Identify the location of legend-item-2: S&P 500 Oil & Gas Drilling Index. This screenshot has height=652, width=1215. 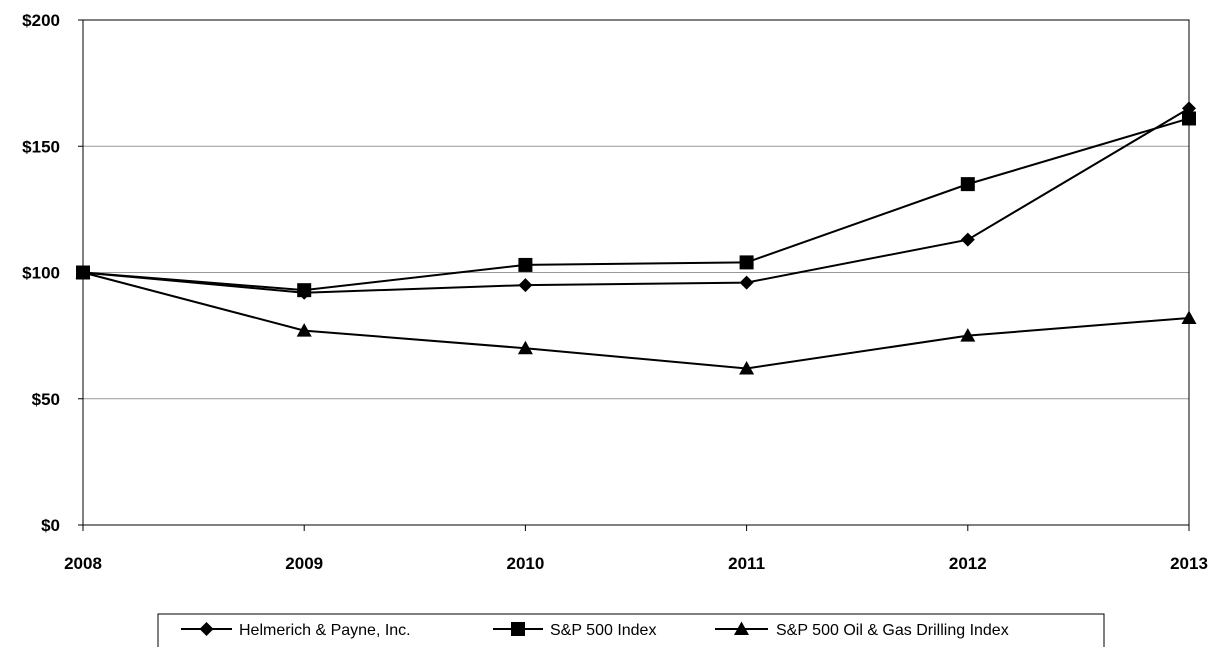
(862, 630).